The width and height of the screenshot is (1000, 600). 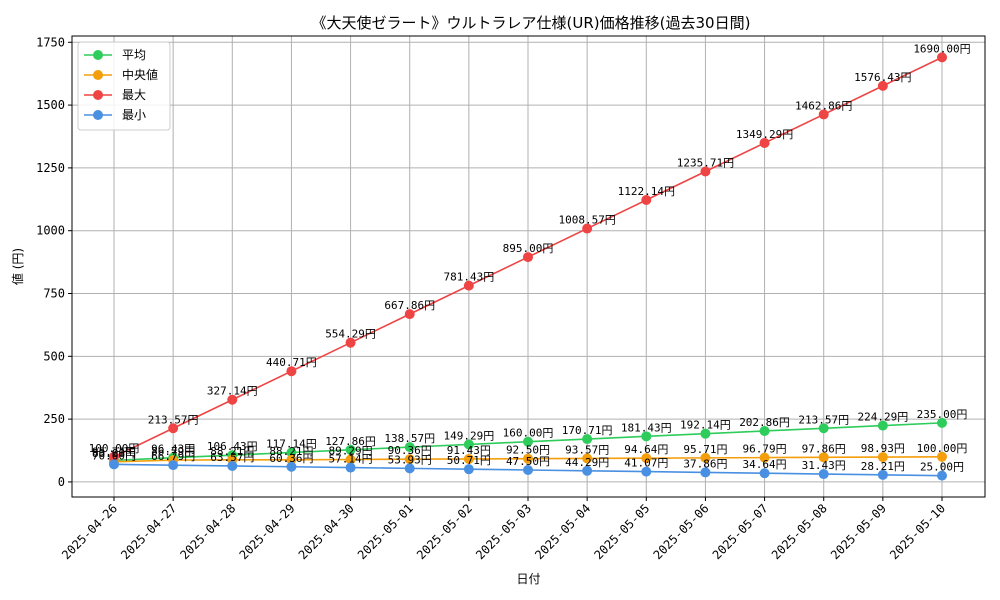 I want to click on x-tick-label: 2025-05-08, so click(x=799, y=531).